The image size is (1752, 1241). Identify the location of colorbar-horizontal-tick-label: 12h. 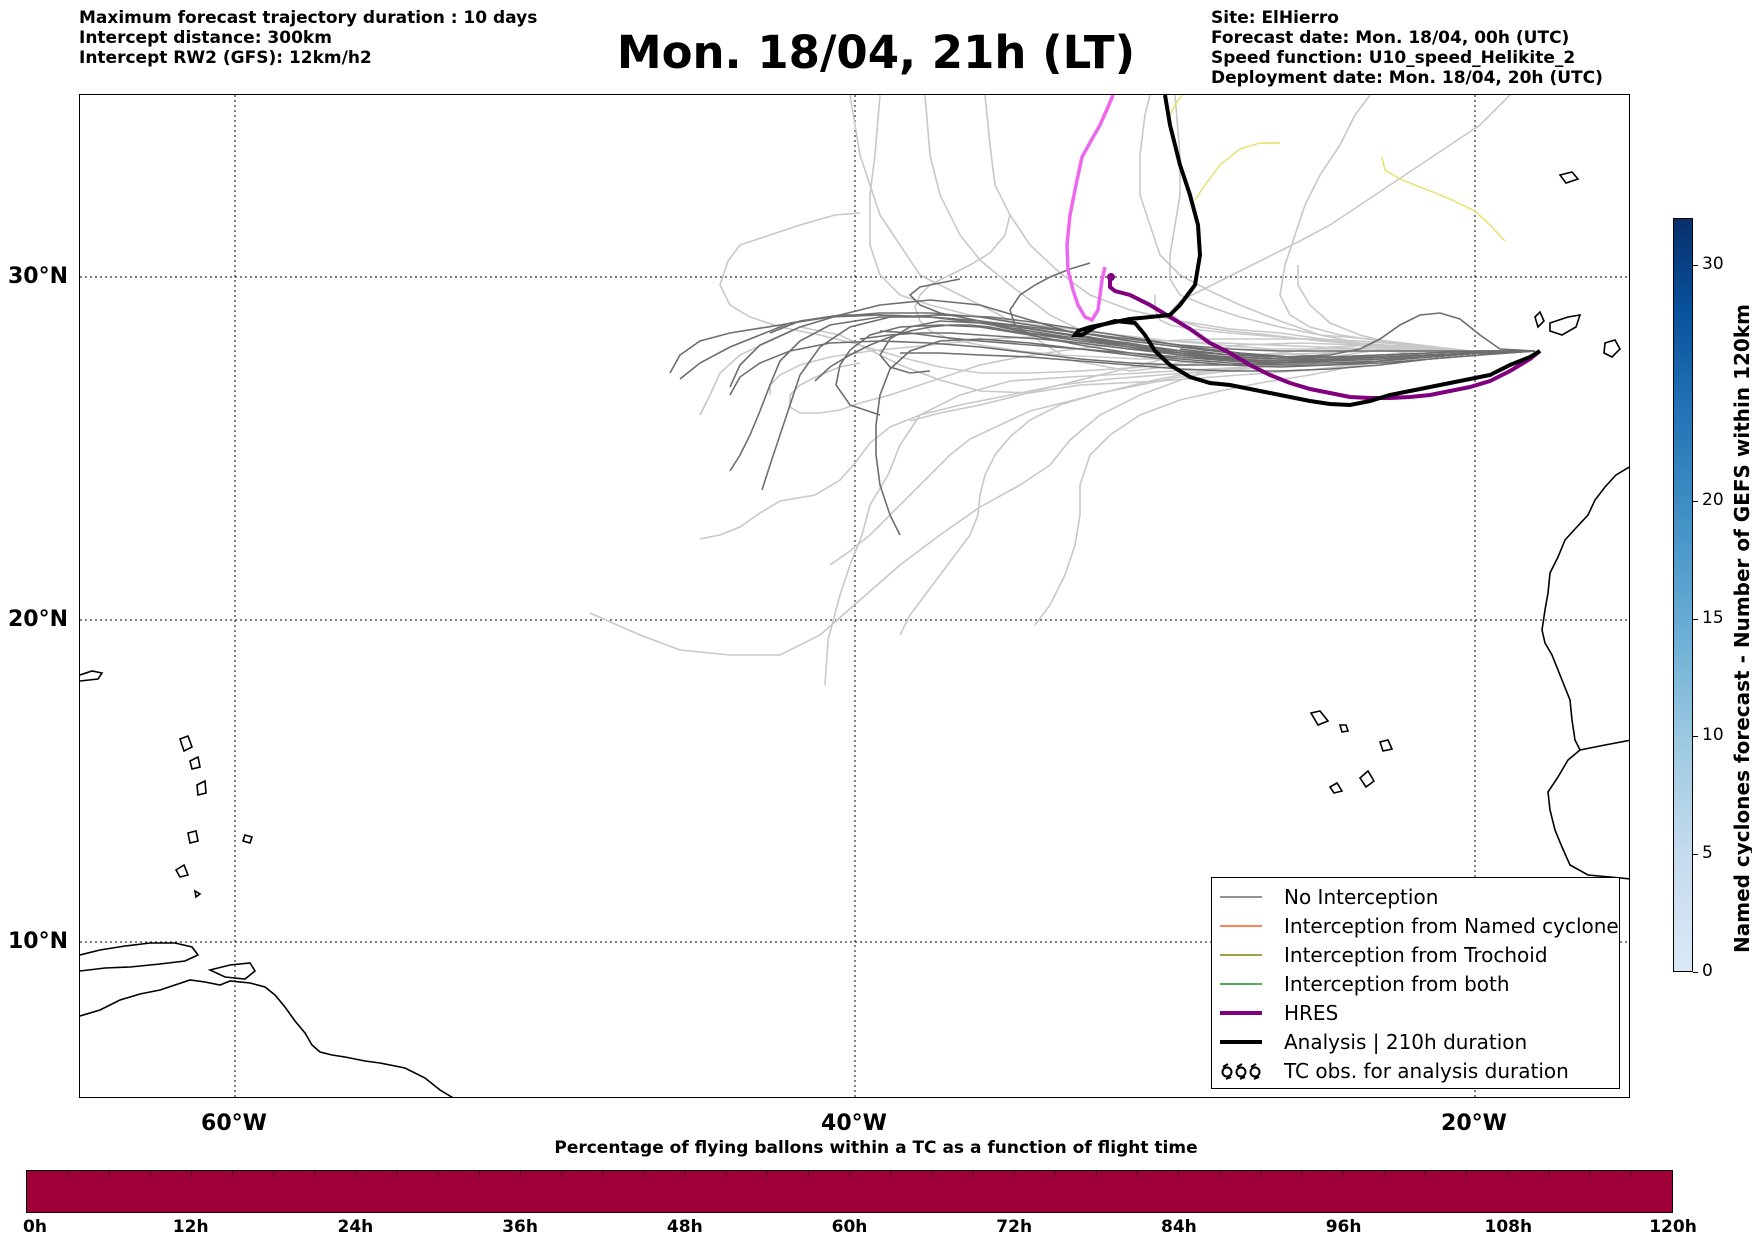
(190, 1227).